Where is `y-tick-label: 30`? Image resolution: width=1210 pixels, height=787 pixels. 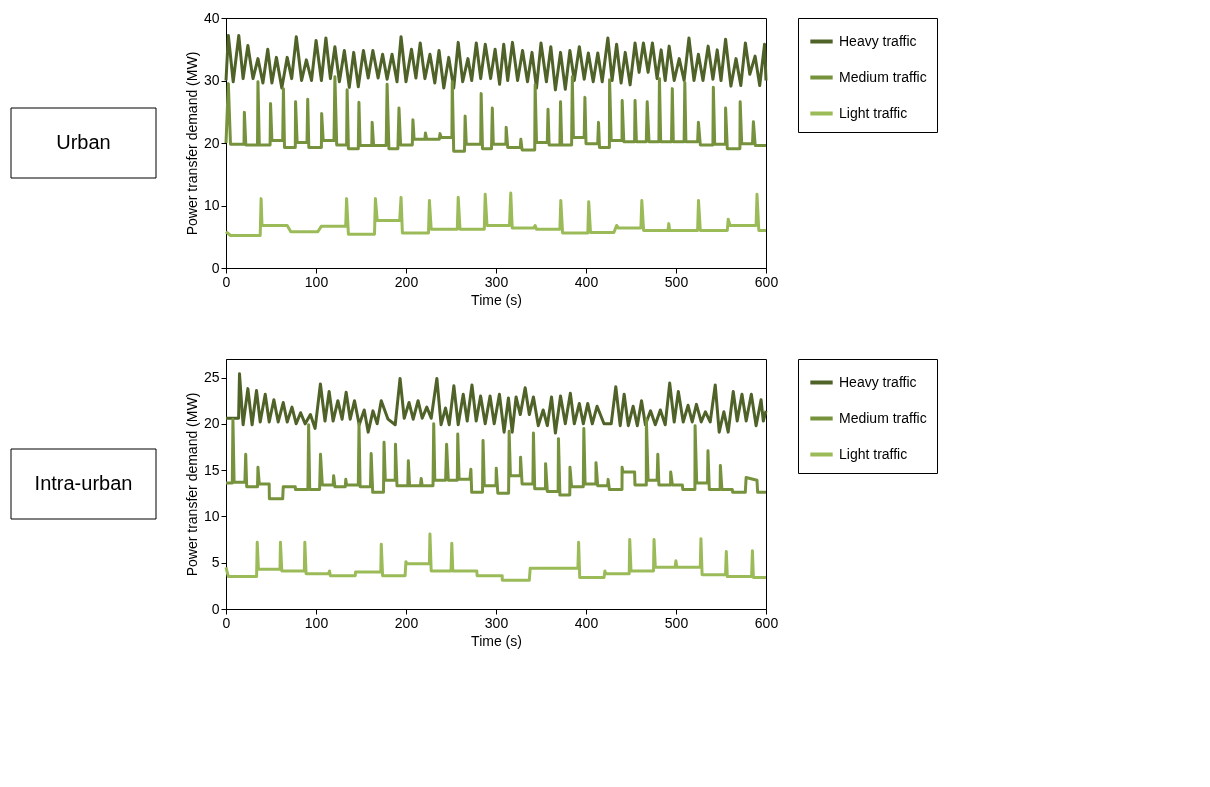
y-tick-label: 30 is located at coordinates (211, 80).